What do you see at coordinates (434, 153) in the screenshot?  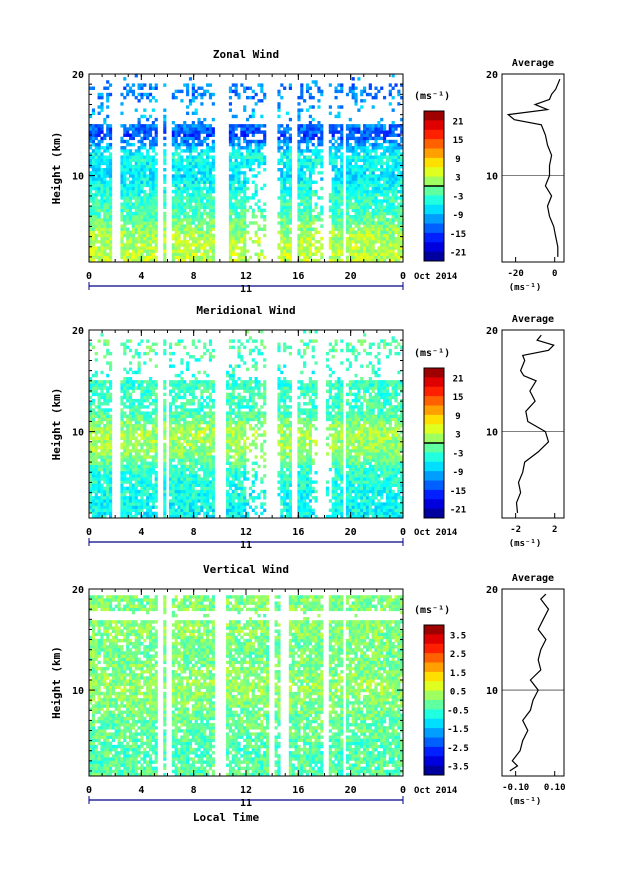 I see `colorbar-segment` at bounding box center [434, 153].